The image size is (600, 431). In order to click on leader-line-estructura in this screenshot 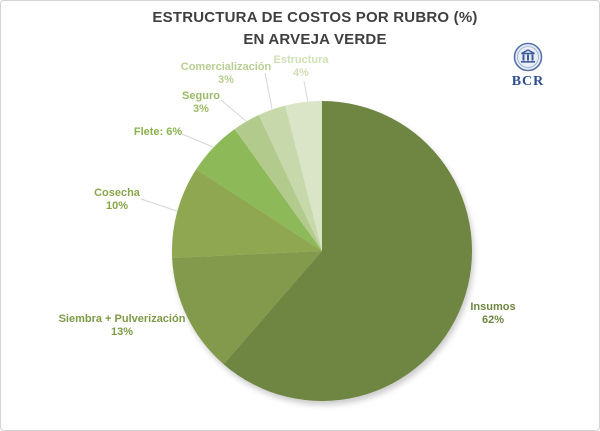, I will do `click(306, 92)`.